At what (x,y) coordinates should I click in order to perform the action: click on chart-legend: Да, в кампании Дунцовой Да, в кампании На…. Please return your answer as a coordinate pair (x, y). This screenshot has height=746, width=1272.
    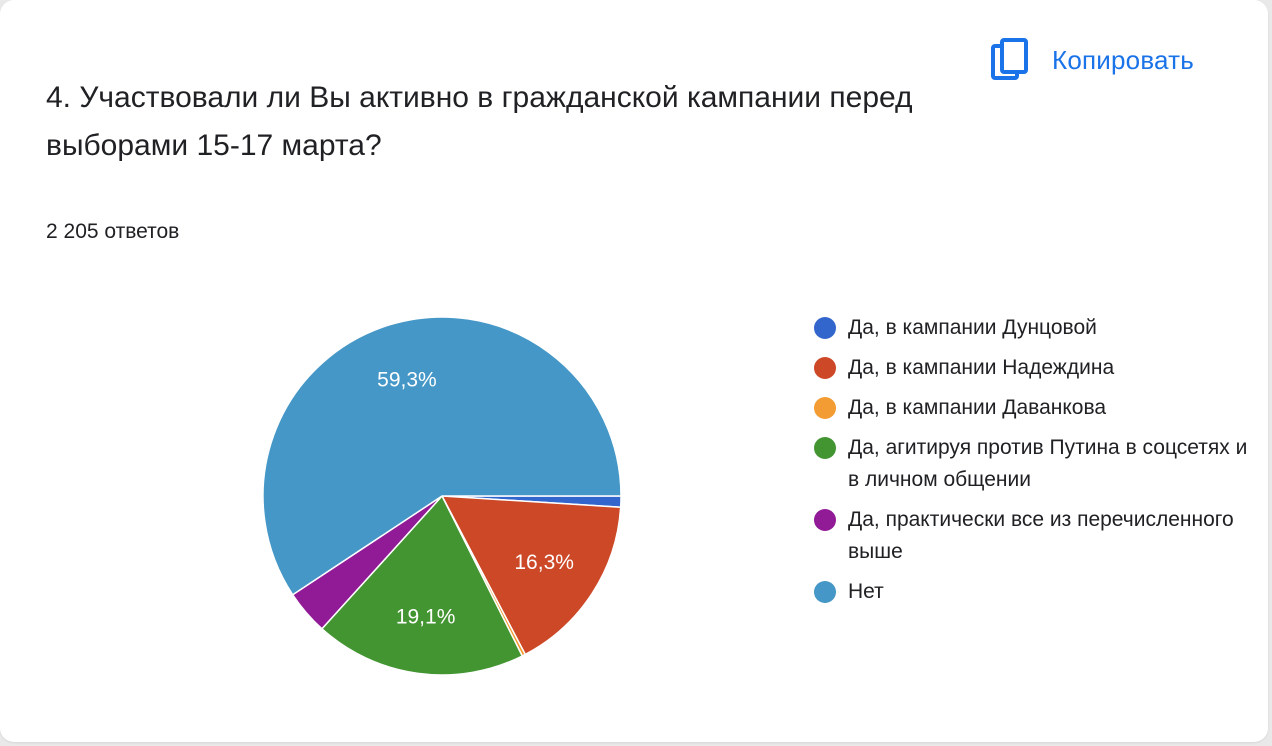
    Looking at the image, I should click on (1034, 464).